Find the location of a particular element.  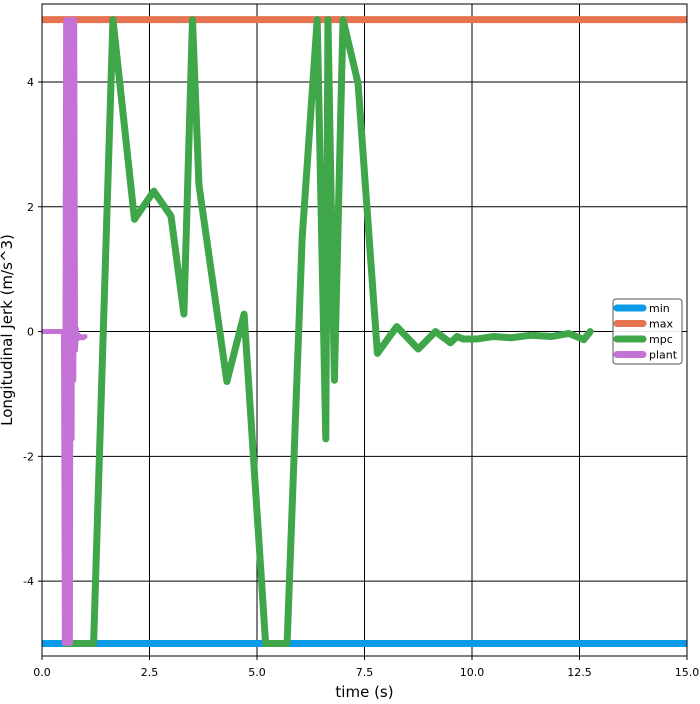

series-line-plant is located at coordinates (65, 332).